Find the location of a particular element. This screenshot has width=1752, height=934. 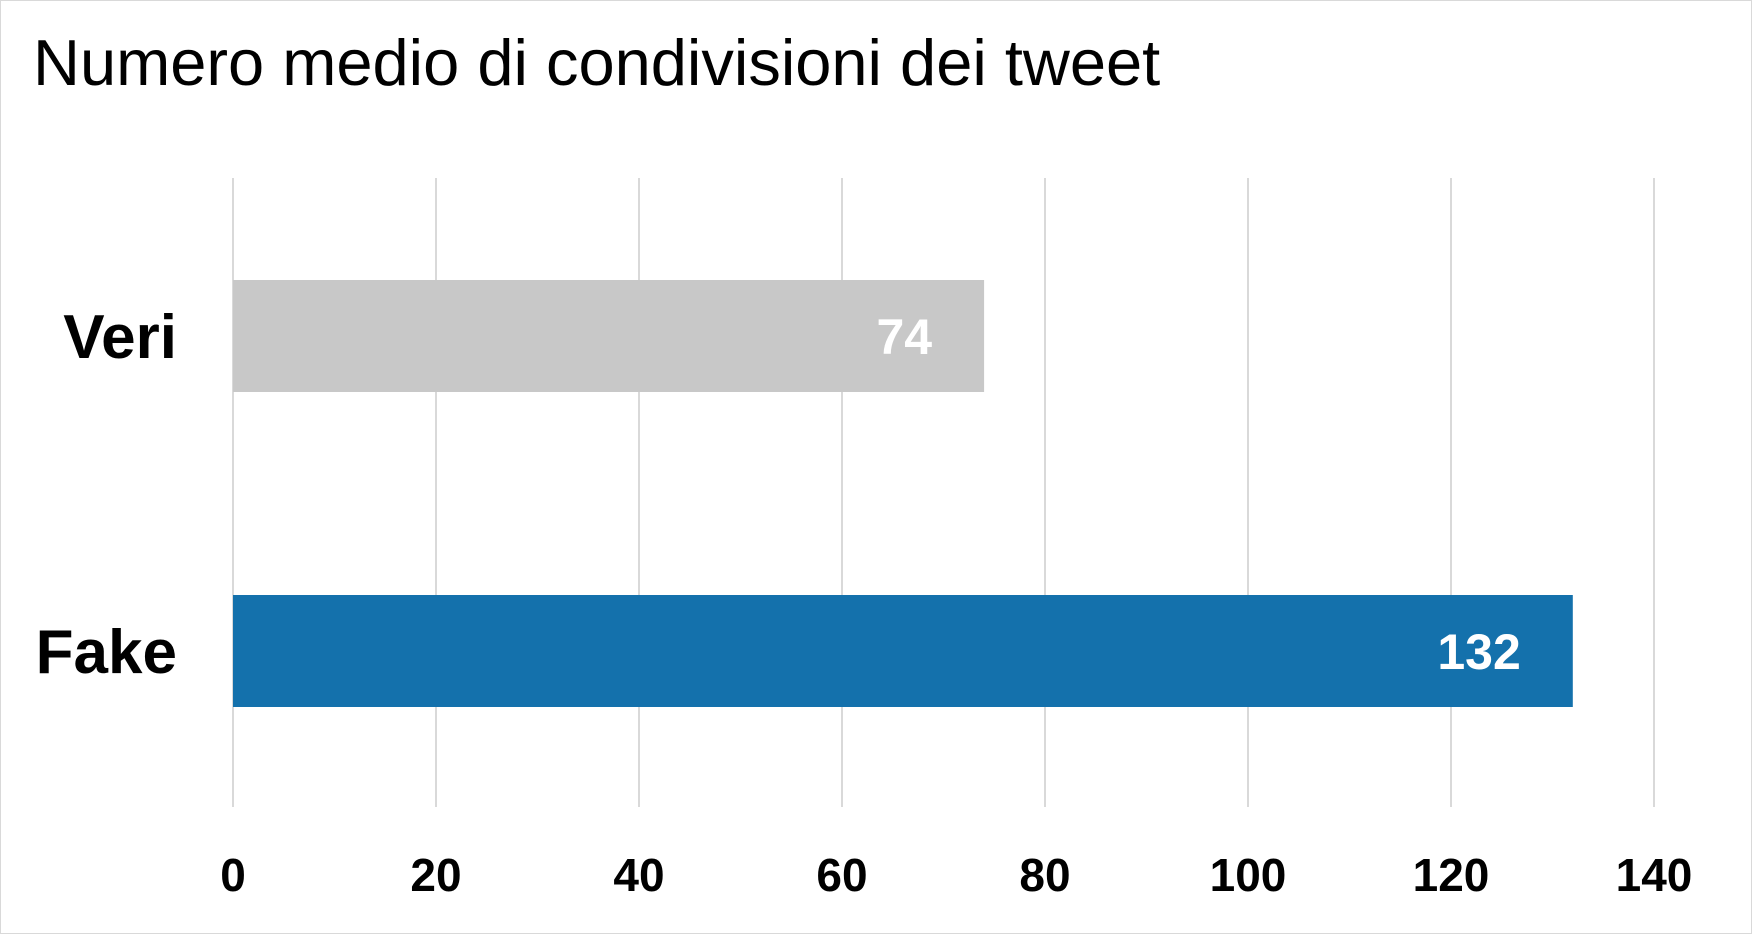

data-label-veri: 74 is located at coordinates (904, 337).